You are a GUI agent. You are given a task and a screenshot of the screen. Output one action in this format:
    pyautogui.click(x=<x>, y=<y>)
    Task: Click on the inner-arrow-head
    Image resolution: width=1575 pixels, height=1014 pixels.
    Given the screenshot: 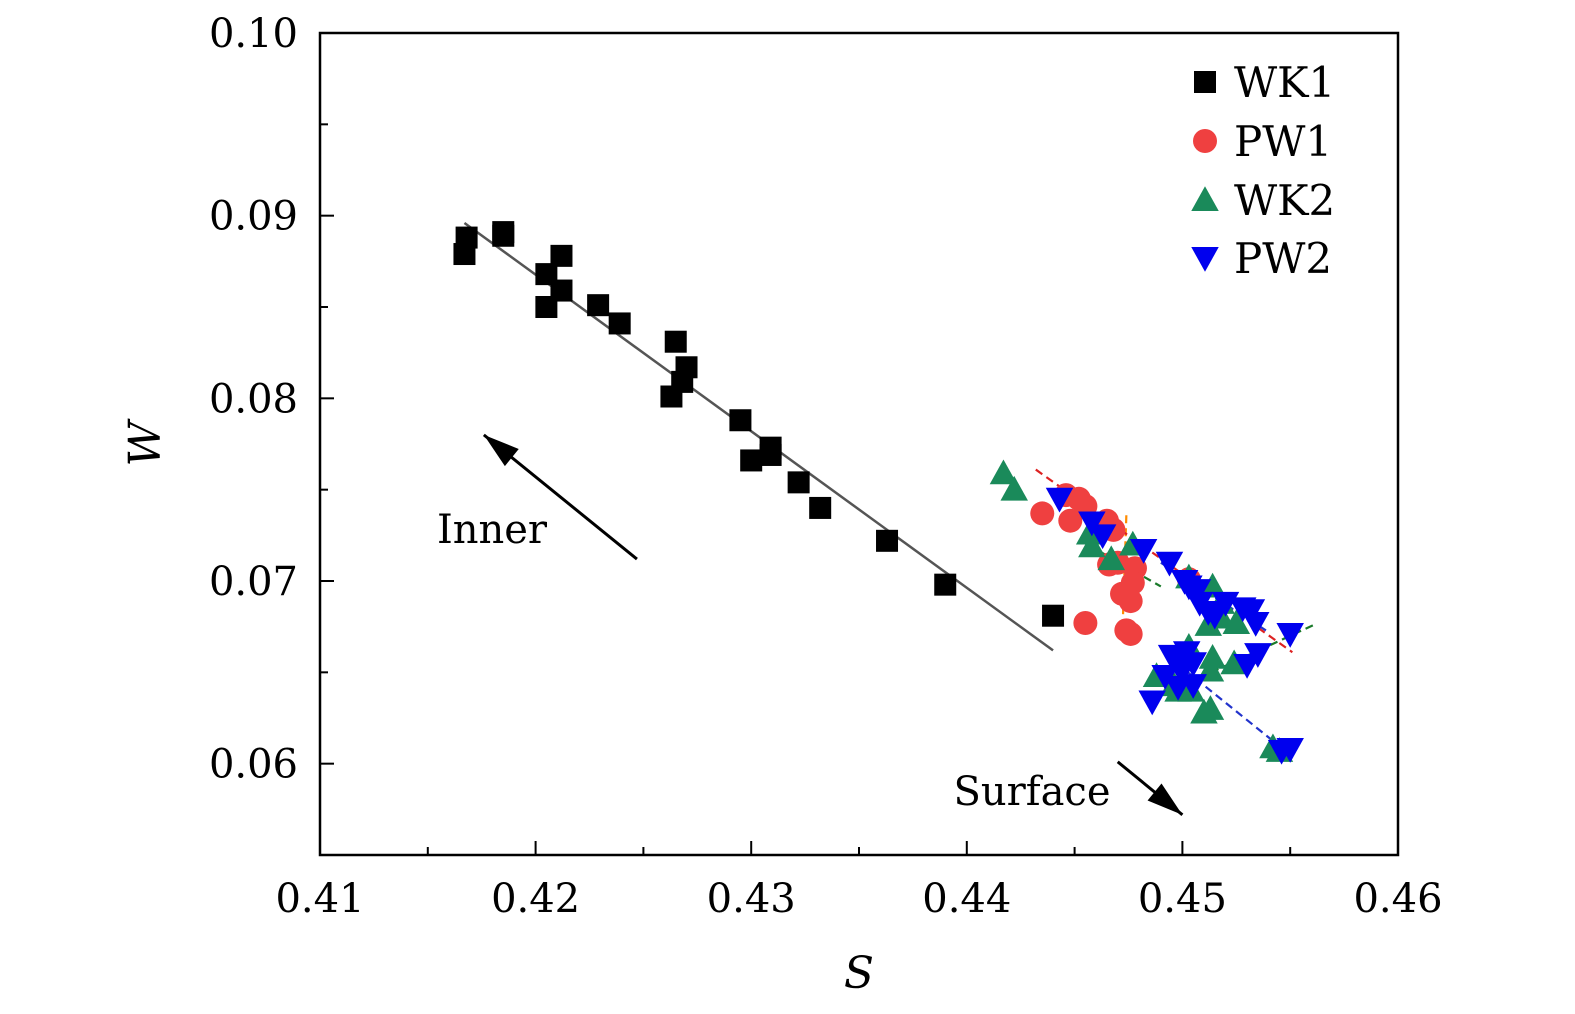 What is the action you would take?
    pyautogui.click(x=501, y=450)
    